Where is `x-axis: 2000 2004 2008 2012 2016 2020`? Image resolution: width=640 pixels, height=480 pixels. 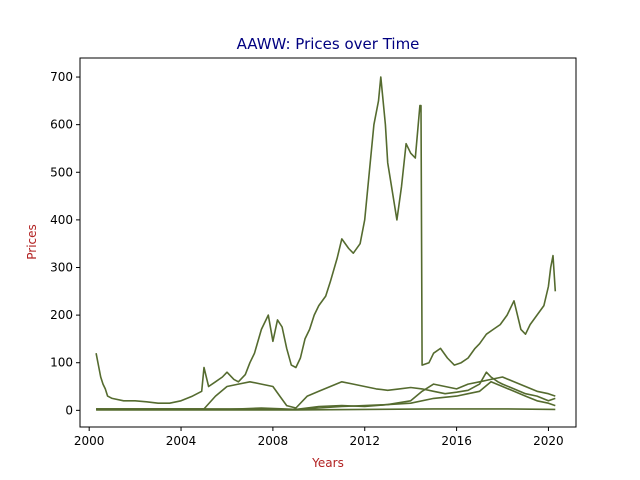 x-axis: 2000 2004 2008 2012 2016 2020 is located at coordinates (319, 437).